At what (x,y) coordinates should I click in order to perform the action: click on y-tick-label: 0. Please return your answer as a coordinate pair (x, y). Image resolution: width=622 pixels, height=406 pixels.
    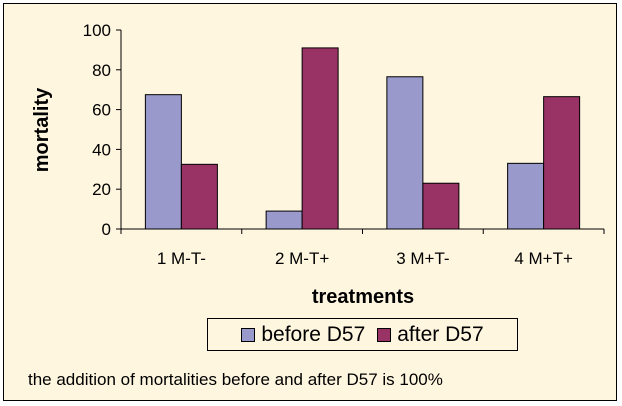
    Looking at the image, I should click on (106, 229).